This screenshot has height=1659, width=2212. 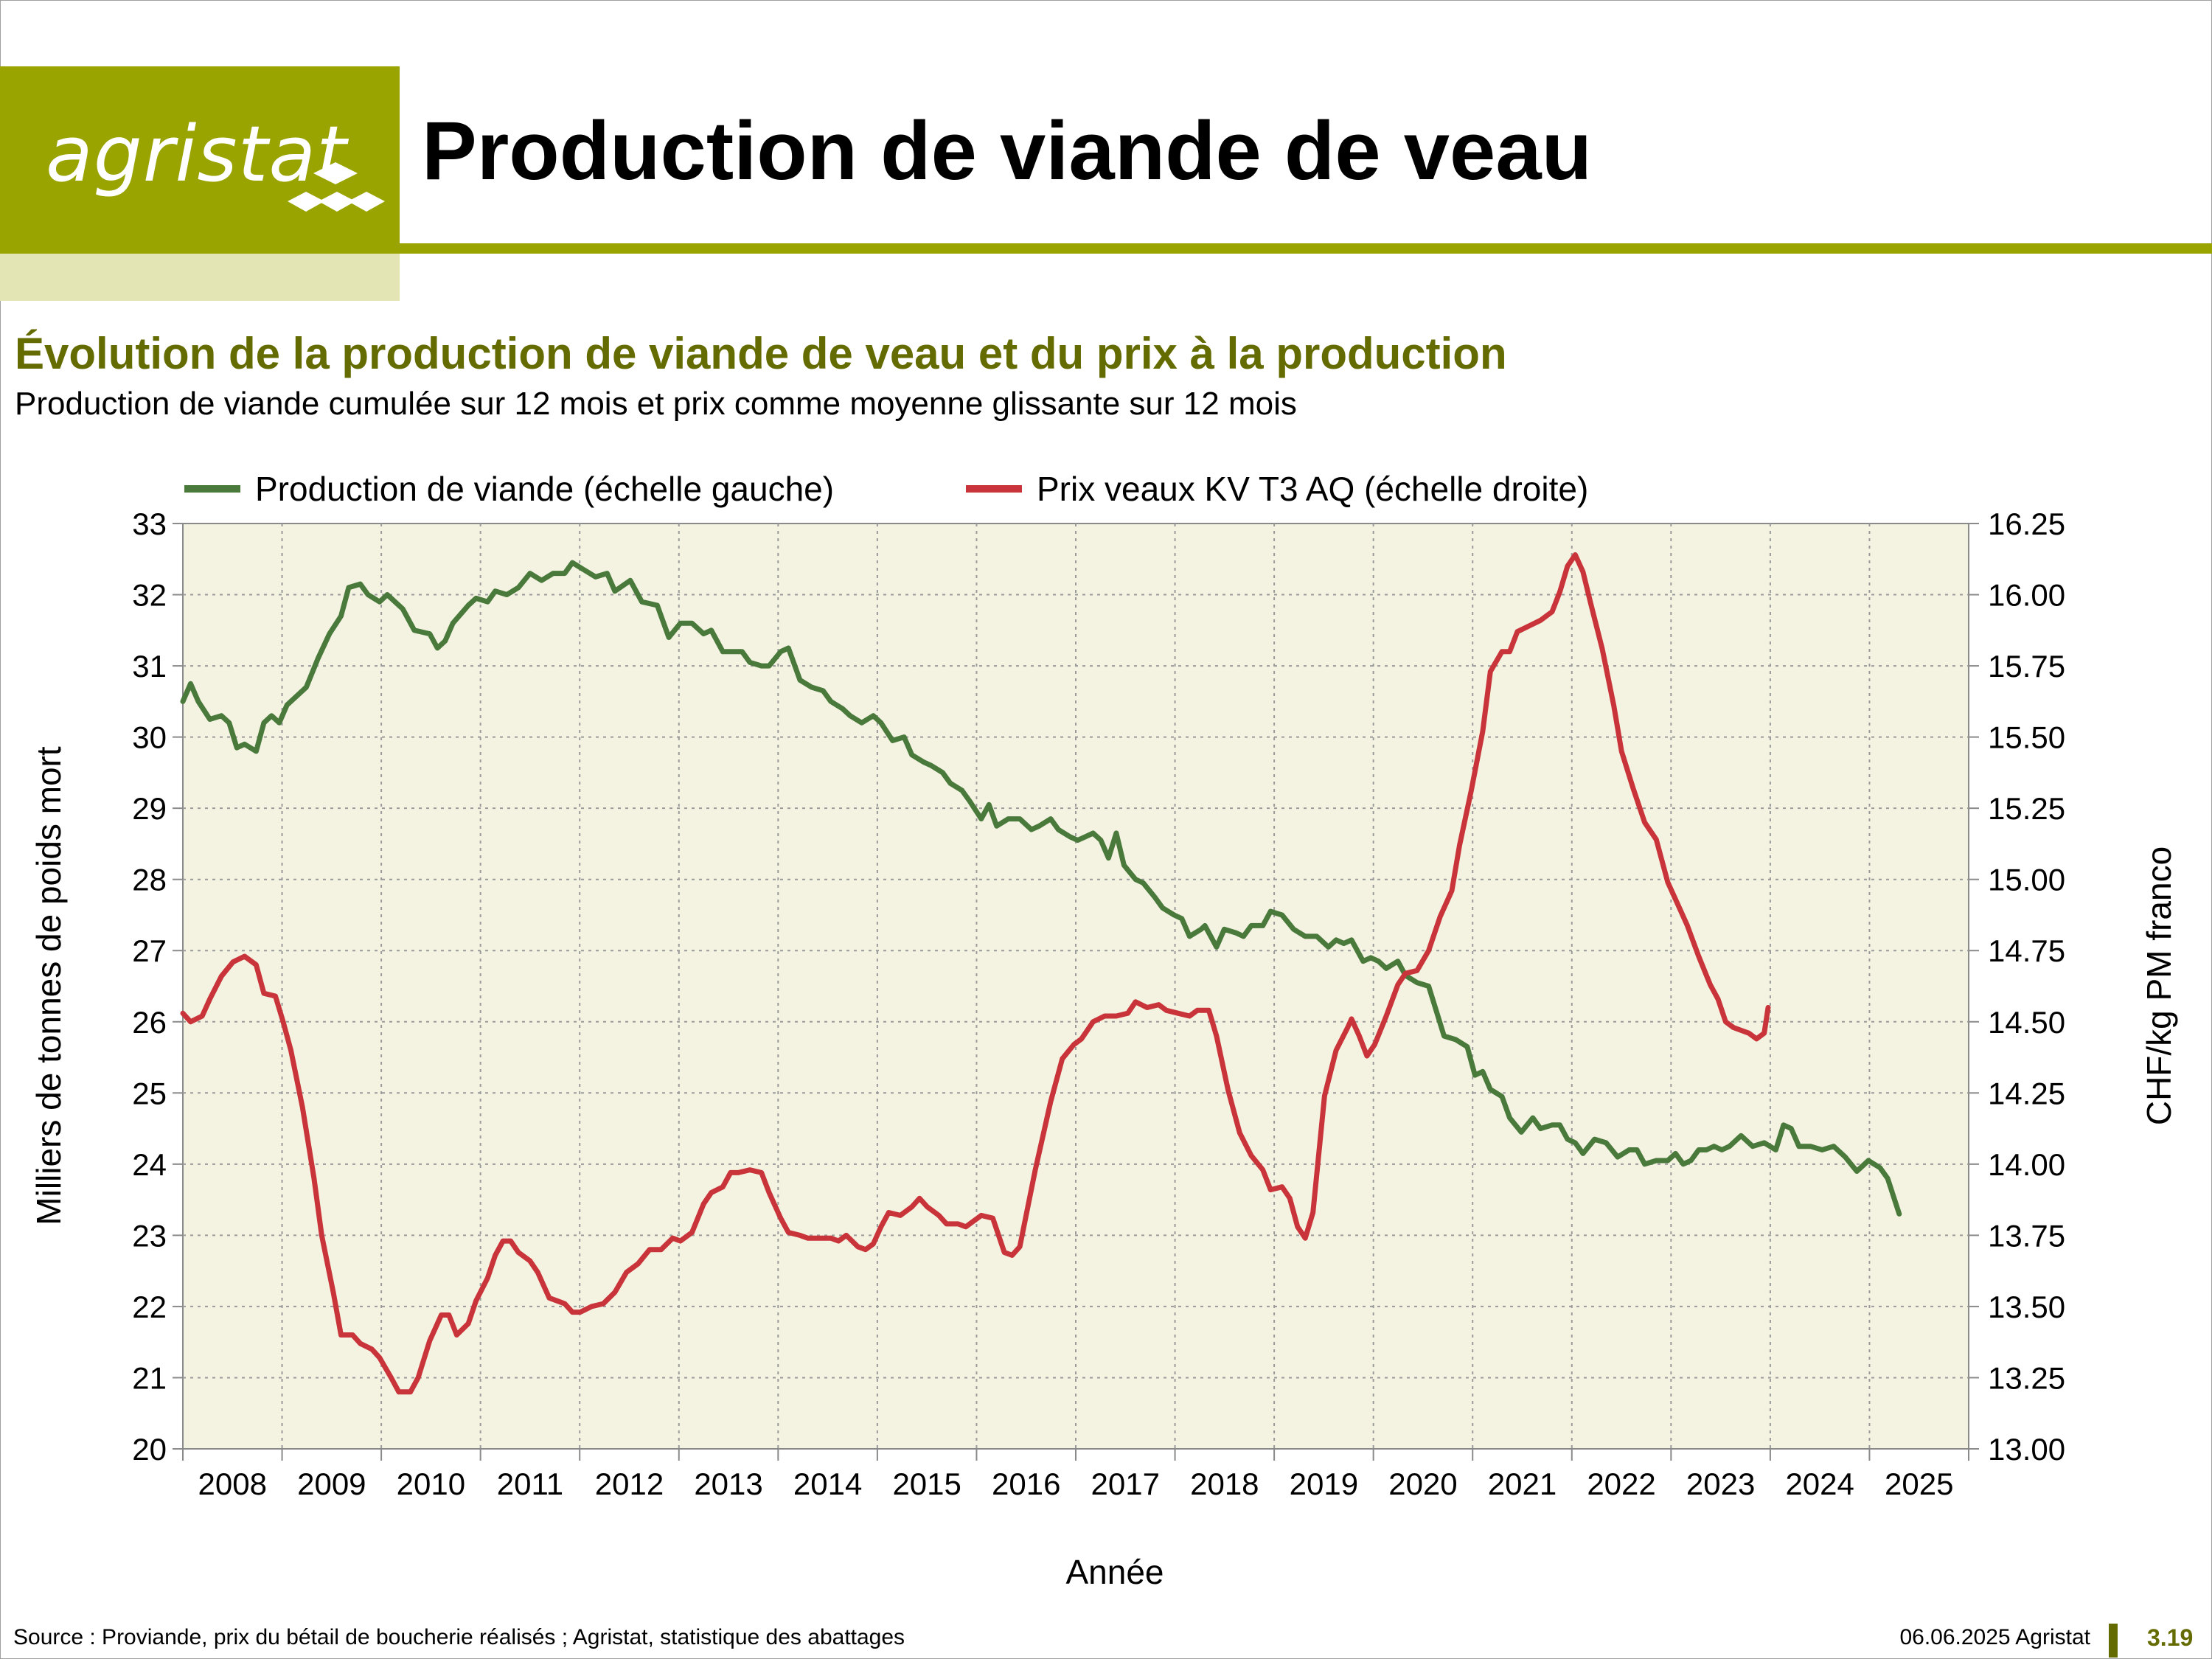 I want to click on x-tick-label: 2012, so click(x=629, y=1484).